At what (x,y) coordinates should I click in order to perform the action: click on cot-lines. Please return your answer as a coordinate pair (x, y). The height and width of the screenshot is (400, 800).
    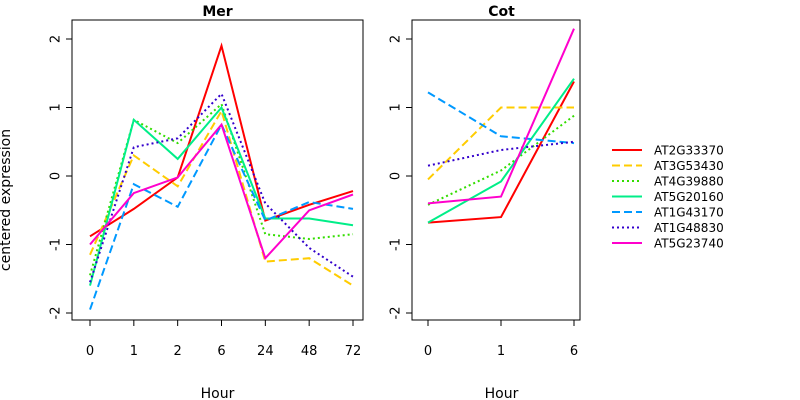
    Looking at the image, I should click on (501, 126).